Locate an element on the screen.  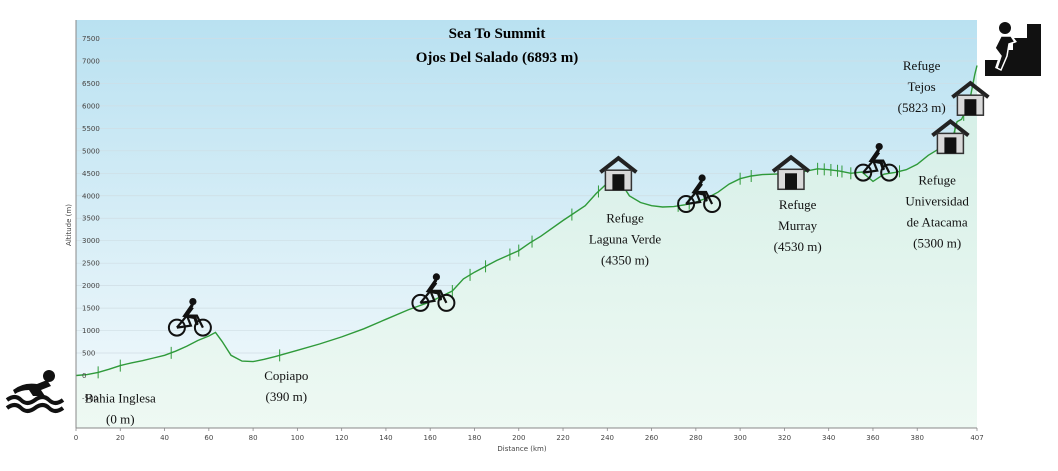
annotation-line: Tejos is located at coordinates (922, 86).